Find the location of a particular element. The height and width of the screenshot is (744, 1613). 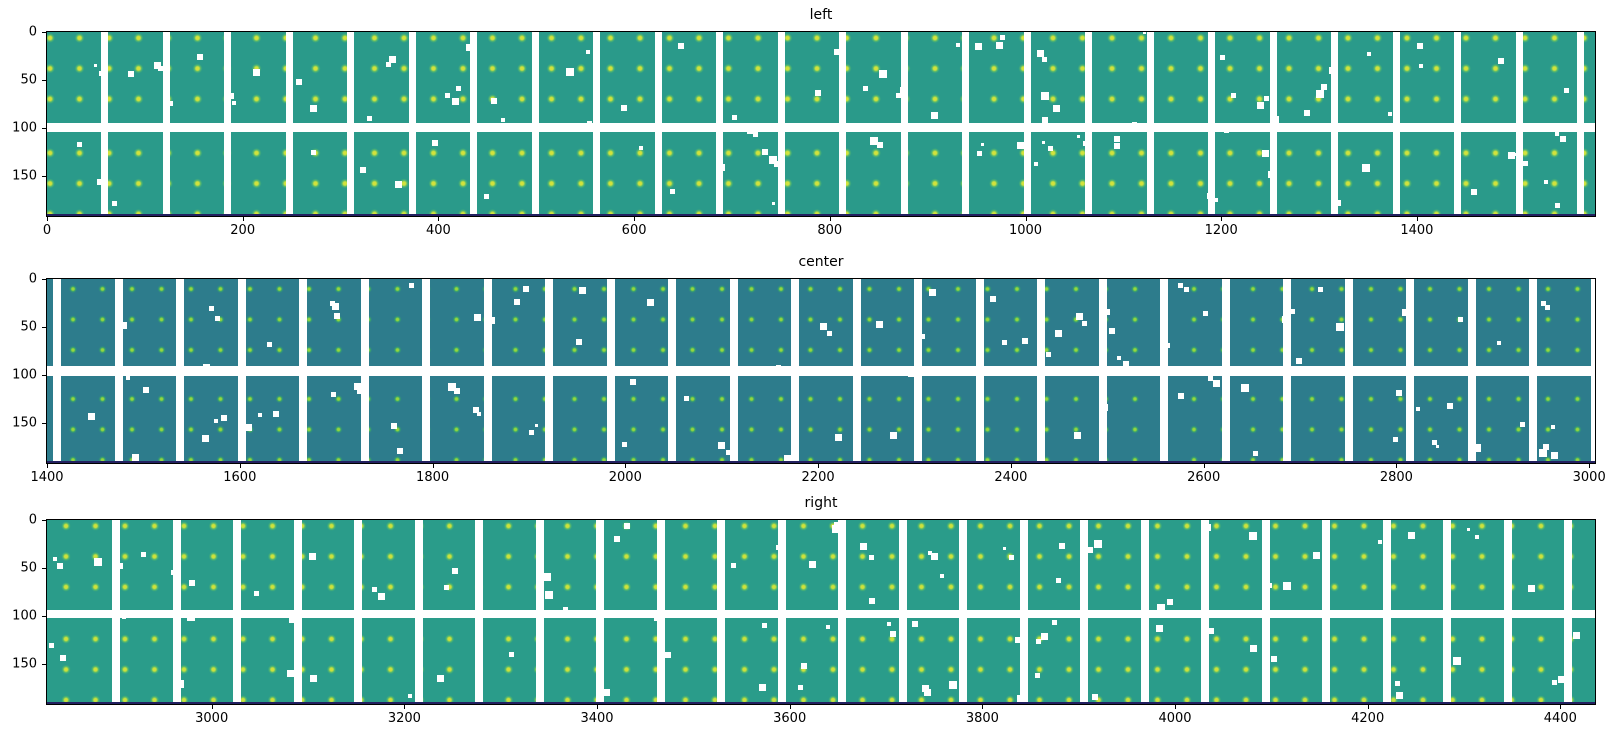

y-tick-label: 150 is located at coordinates (24, 423).